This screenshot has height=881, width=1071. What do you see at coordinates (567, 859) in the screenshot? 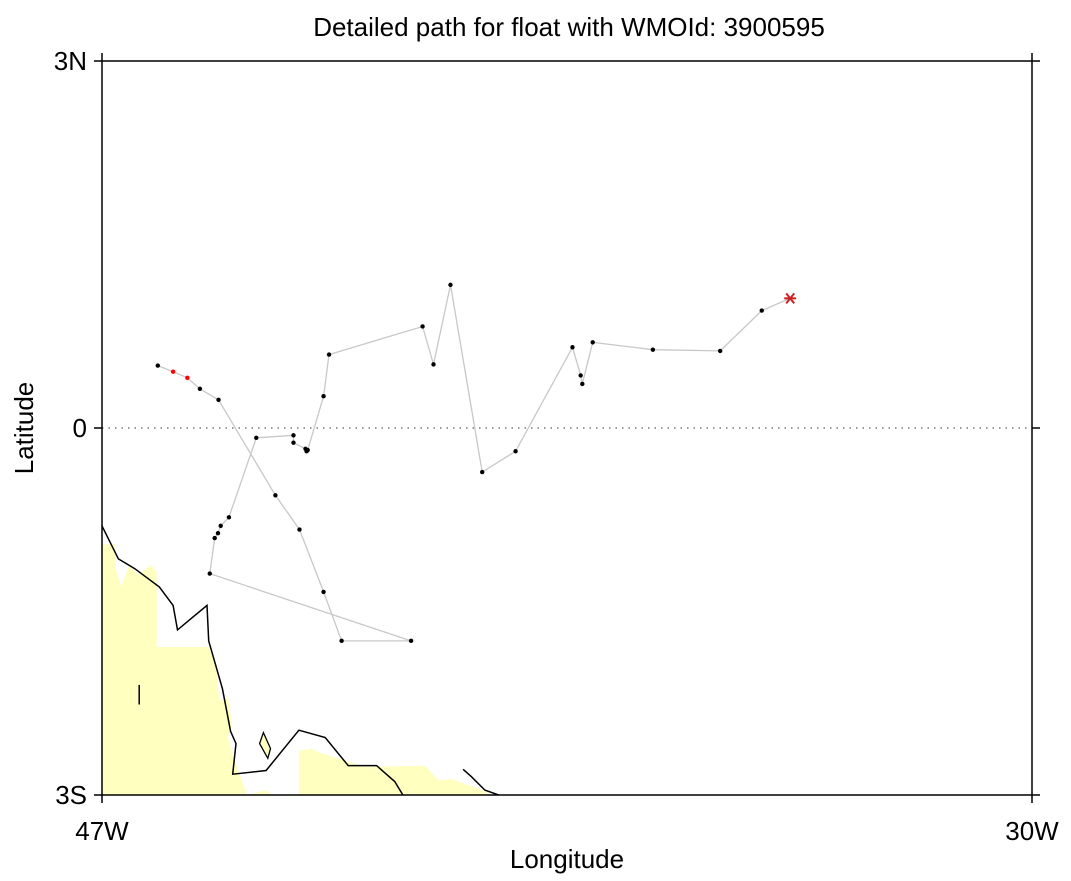
I see `x-axis-label: Longitude` at bounding box center [567, 859].